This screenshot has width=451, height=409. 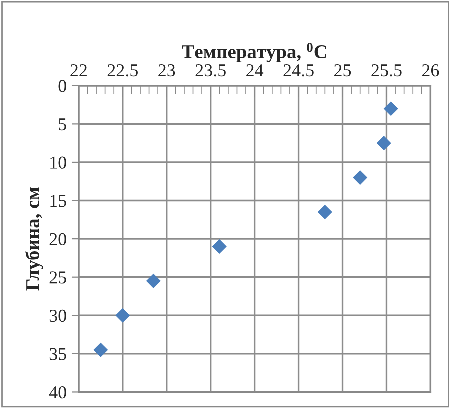 I want to click on y-tick-label: 15, so click(x=58, y=201).